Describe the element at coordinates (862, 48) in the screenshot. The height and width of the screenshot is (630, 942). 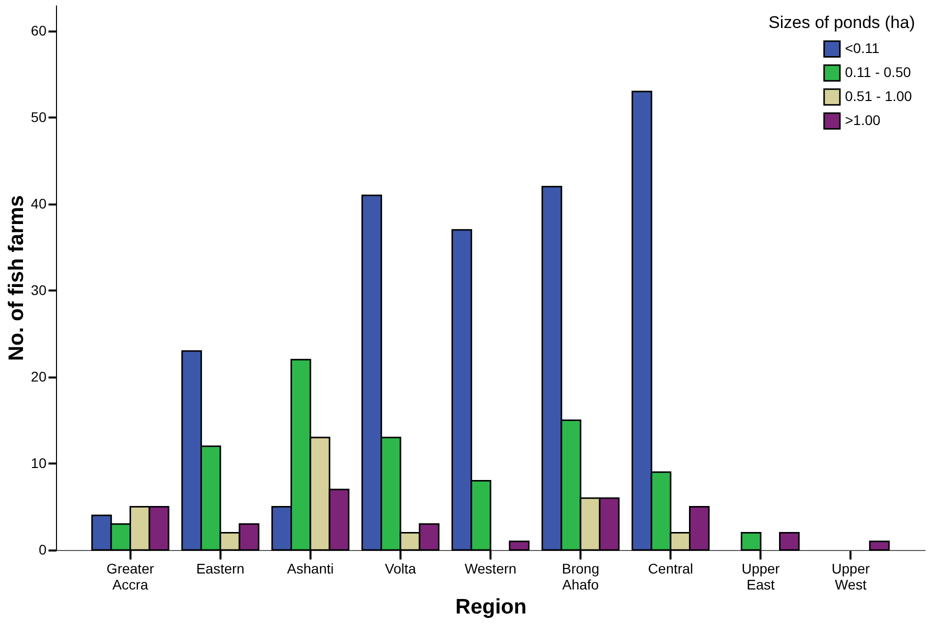
I see `legend-label: <0.11` at that location.